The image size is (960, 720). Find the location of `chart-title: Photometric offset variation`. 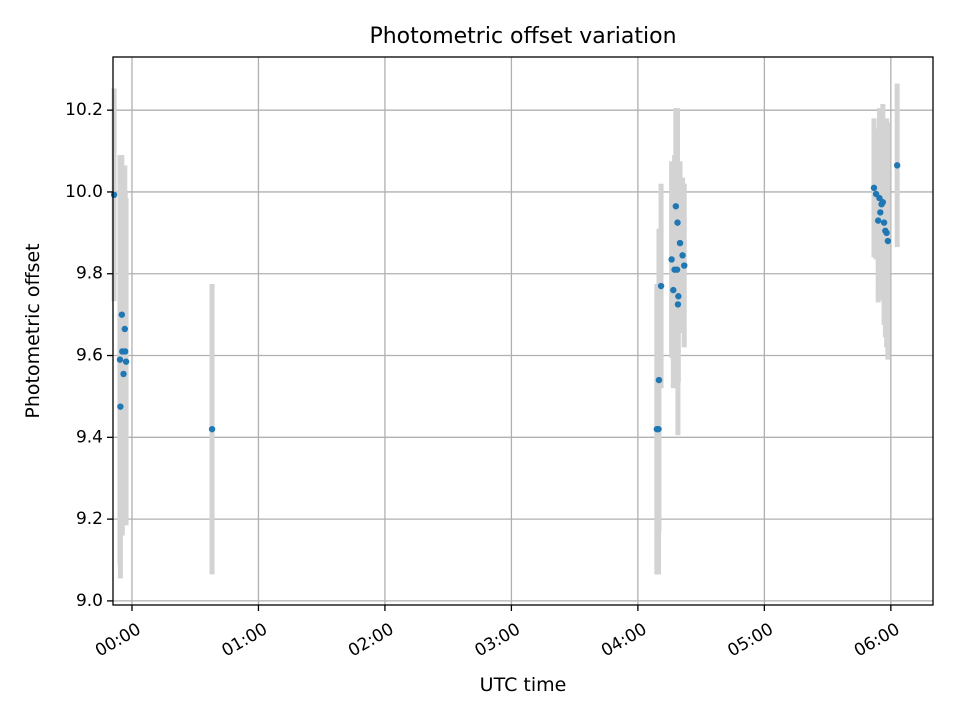

chart-title: Photometric offset variation is located at coordinates (522, 36).